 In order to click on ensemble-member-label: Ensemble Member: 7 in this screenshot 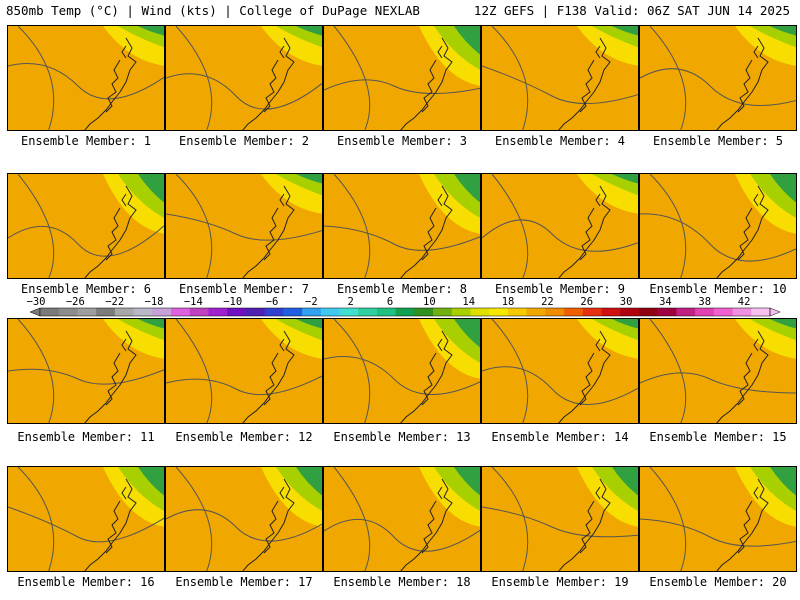, I will do `click(244, 289)`.